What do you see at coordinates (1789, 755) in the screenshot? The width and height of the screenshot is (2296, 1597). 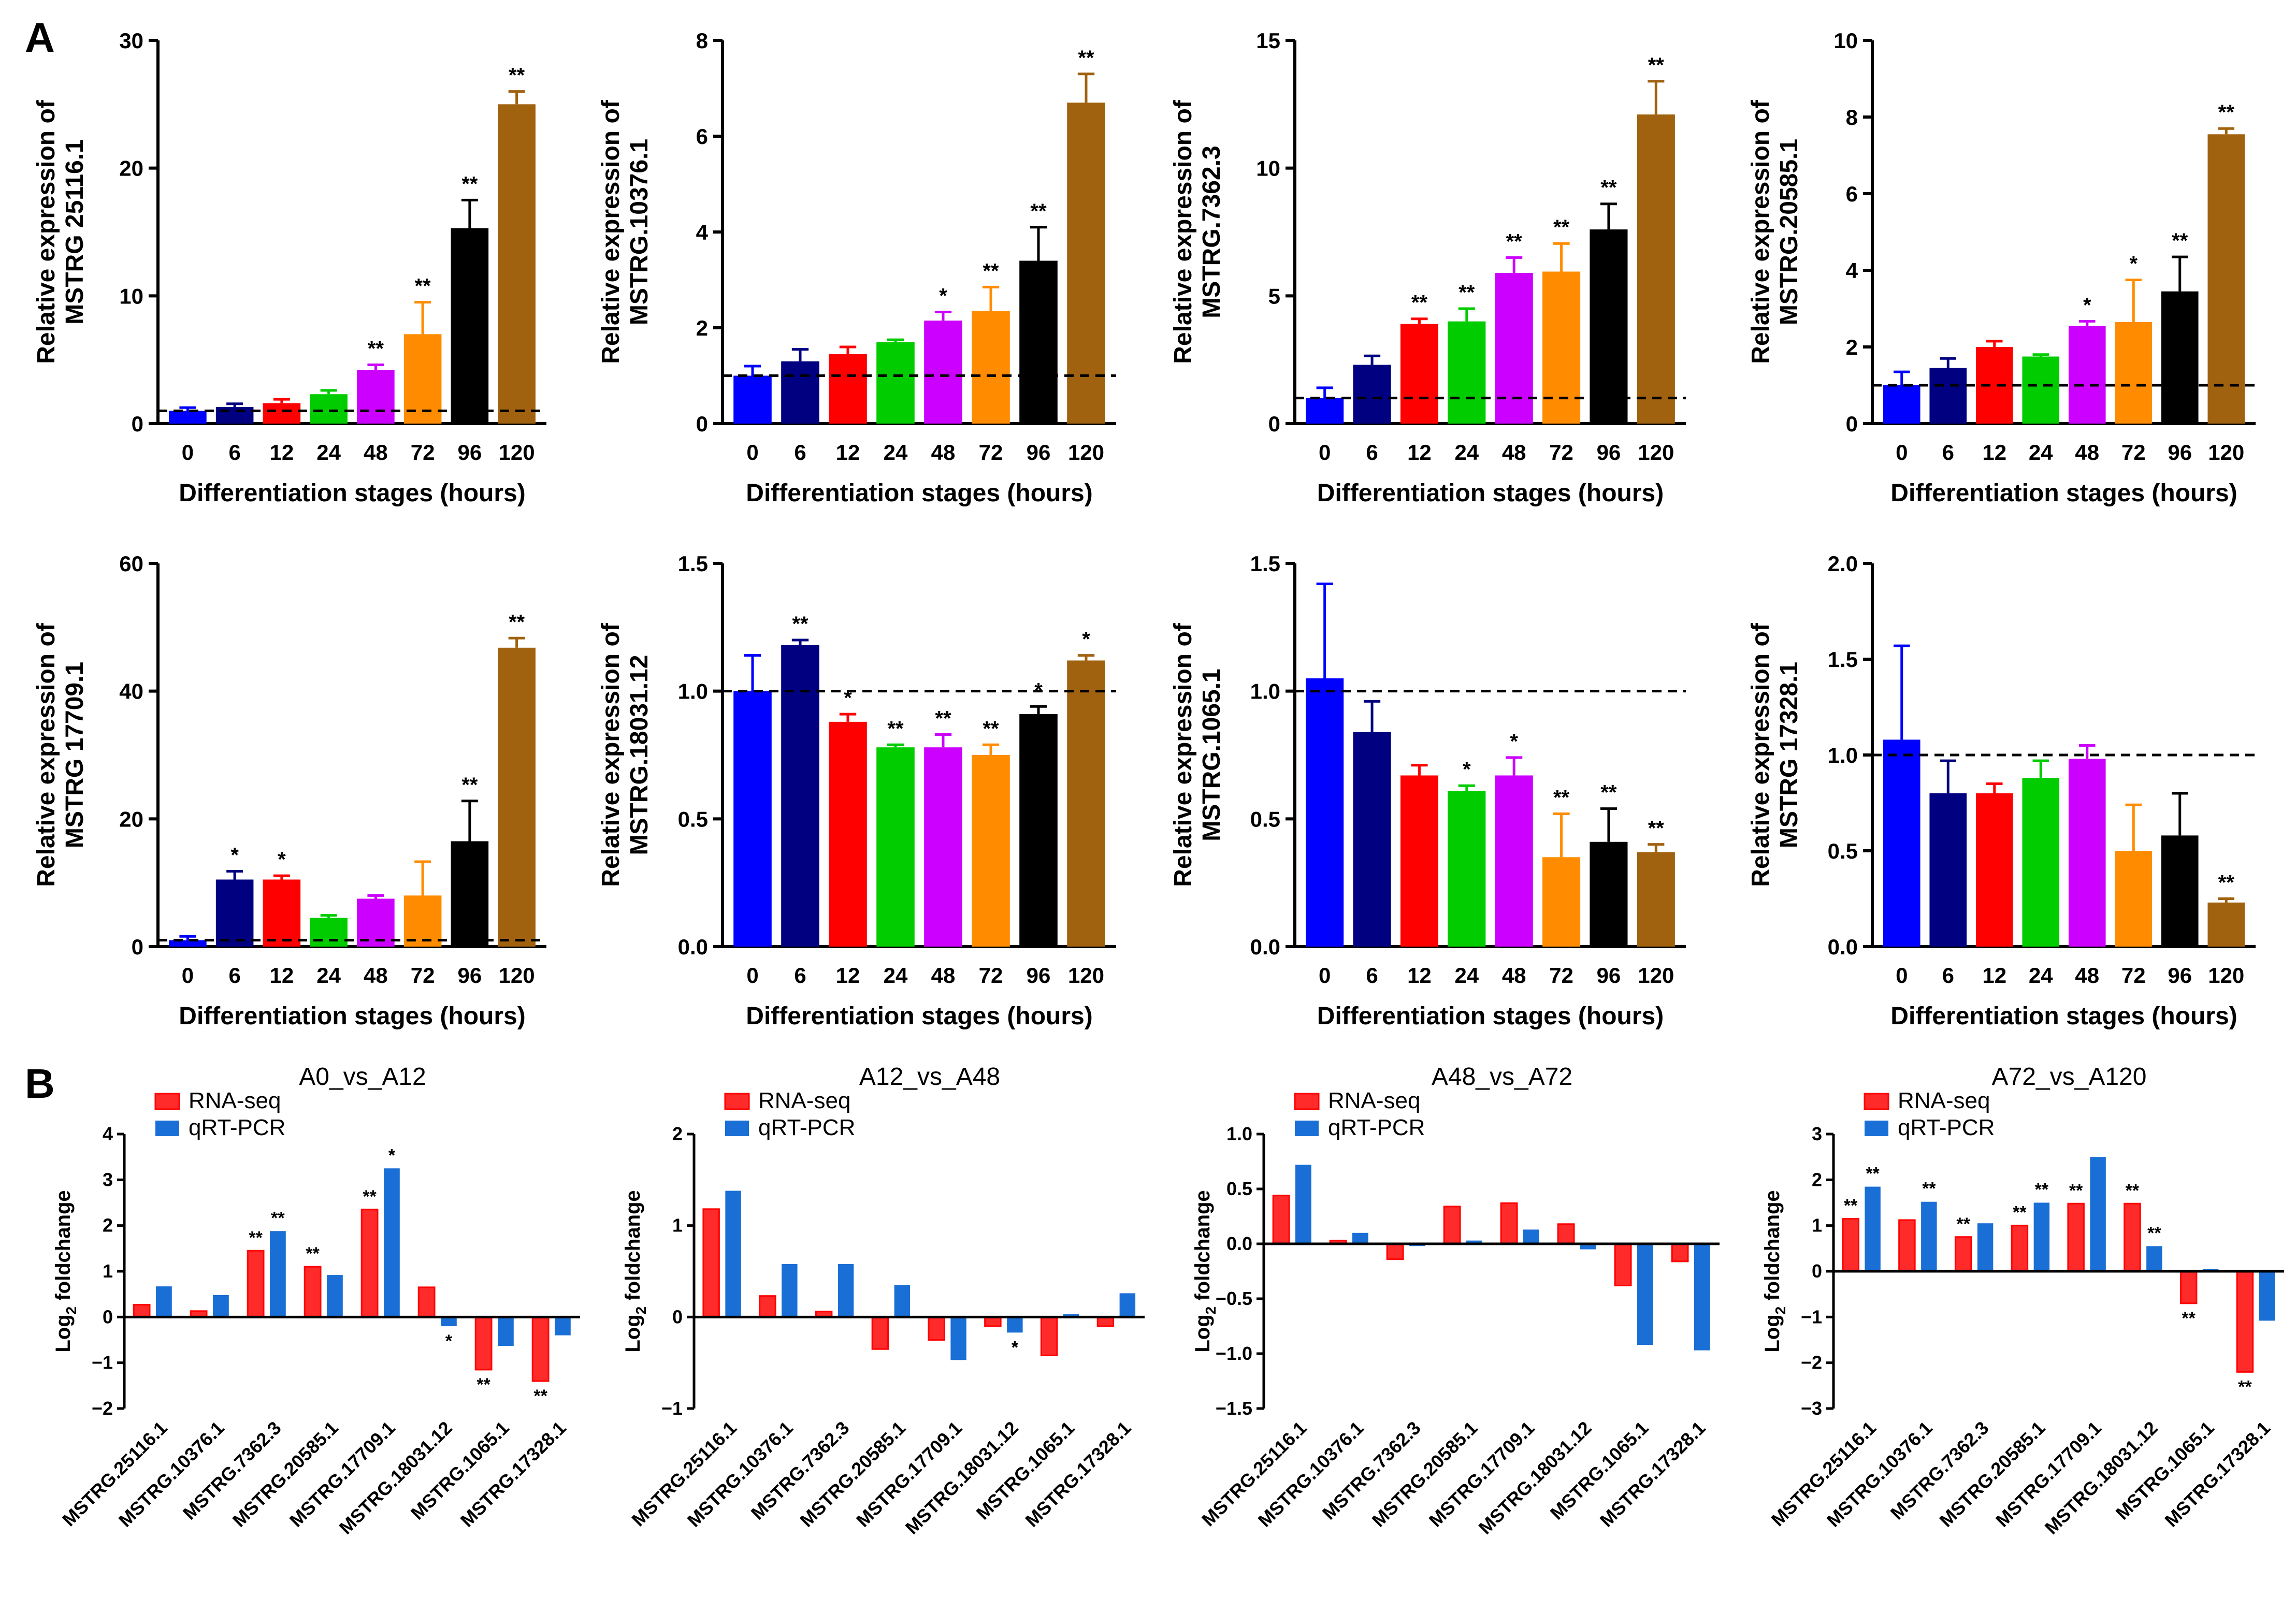 I see `y-axis-label-line2: MSTRG 17328.1` at bounding box center [1789, 755].